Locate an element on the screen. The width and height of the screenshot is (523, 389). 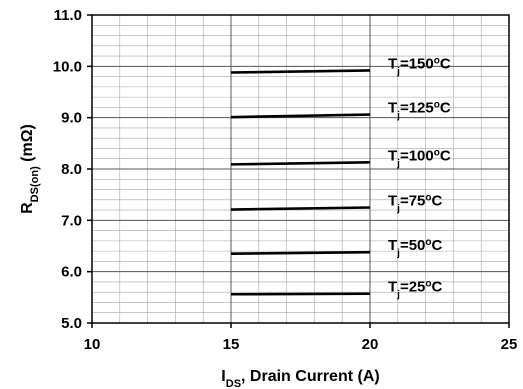
series-label: Tj=50oC is located at coordinates (415, 248).